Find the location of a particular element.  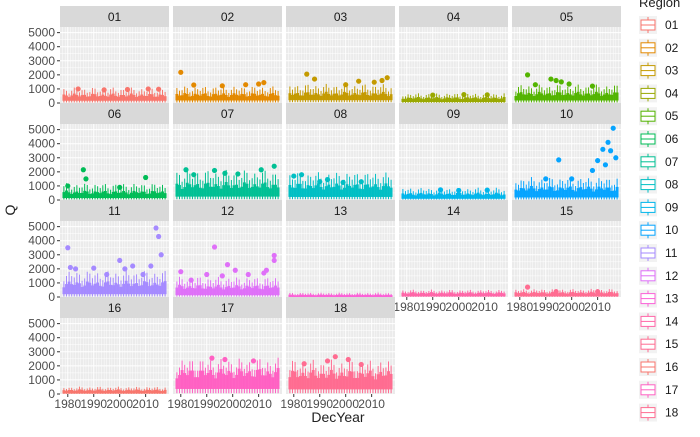

facet-strip is located at coordinates (227, 210).